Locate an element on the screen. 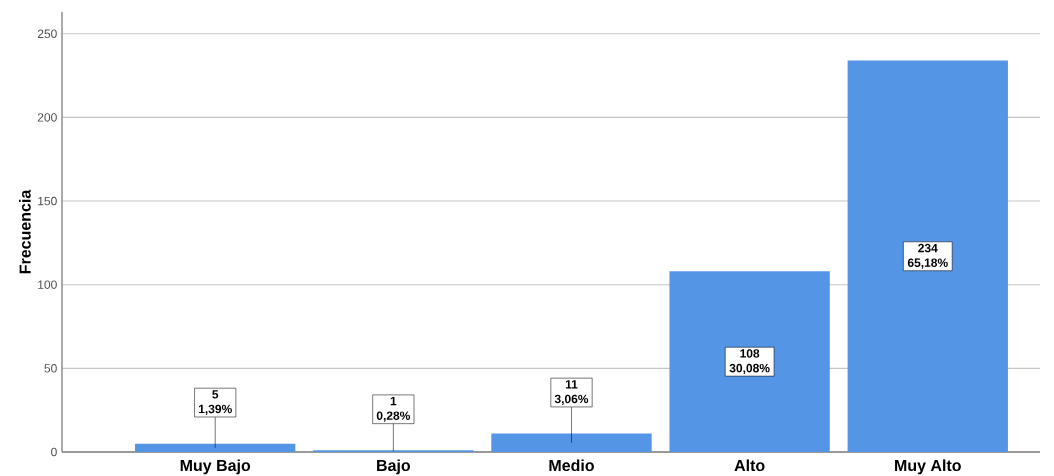 Image resolution: width=1054 pixels, height=476 pixels. y-tick-label: 200 is located at coordinates (47, 117).